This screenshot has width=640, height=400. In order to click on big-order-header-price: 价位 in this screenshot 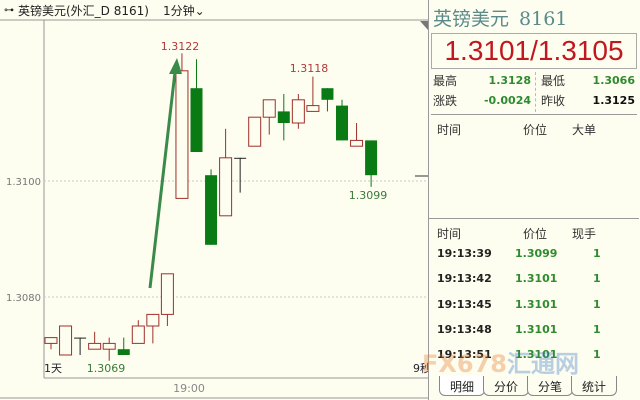, I will do `click(535, 130)`.